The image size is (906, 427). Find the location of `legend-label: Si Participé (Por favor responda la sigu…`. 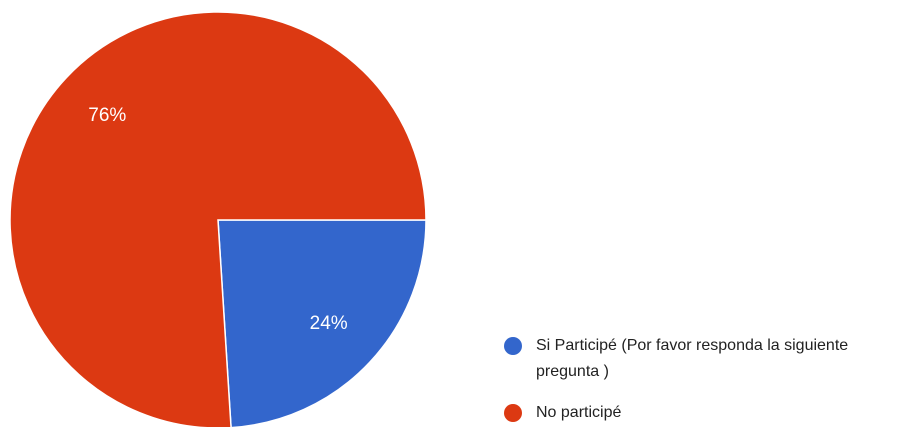

legend-label: Si Participé (Por favor responda la sigu… is located at coordinates (692, 358).